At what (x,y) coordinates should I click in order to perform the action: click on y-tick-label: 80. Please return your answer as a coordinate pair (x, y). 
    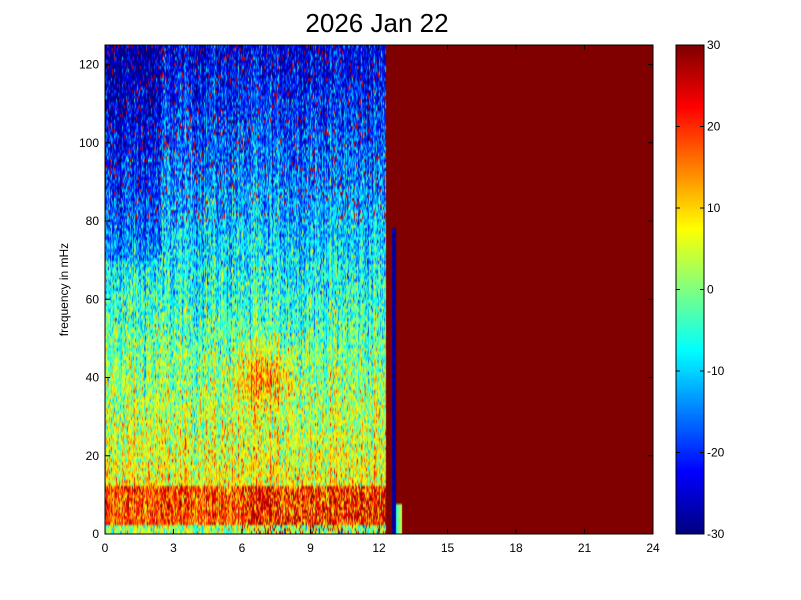
    Looking at the image, I should click on (93, 221).